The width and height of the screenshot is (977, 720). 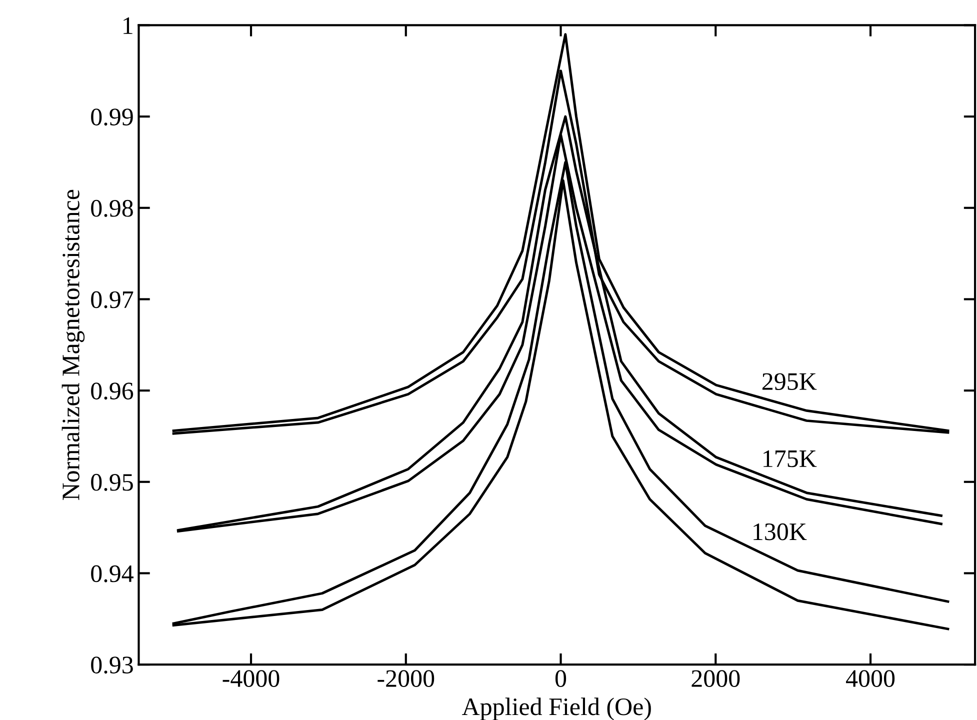 What do you see at coordinates (789, 381) in the screenshot?
I see `series-label: 295K` at bounding box center [789, 381].